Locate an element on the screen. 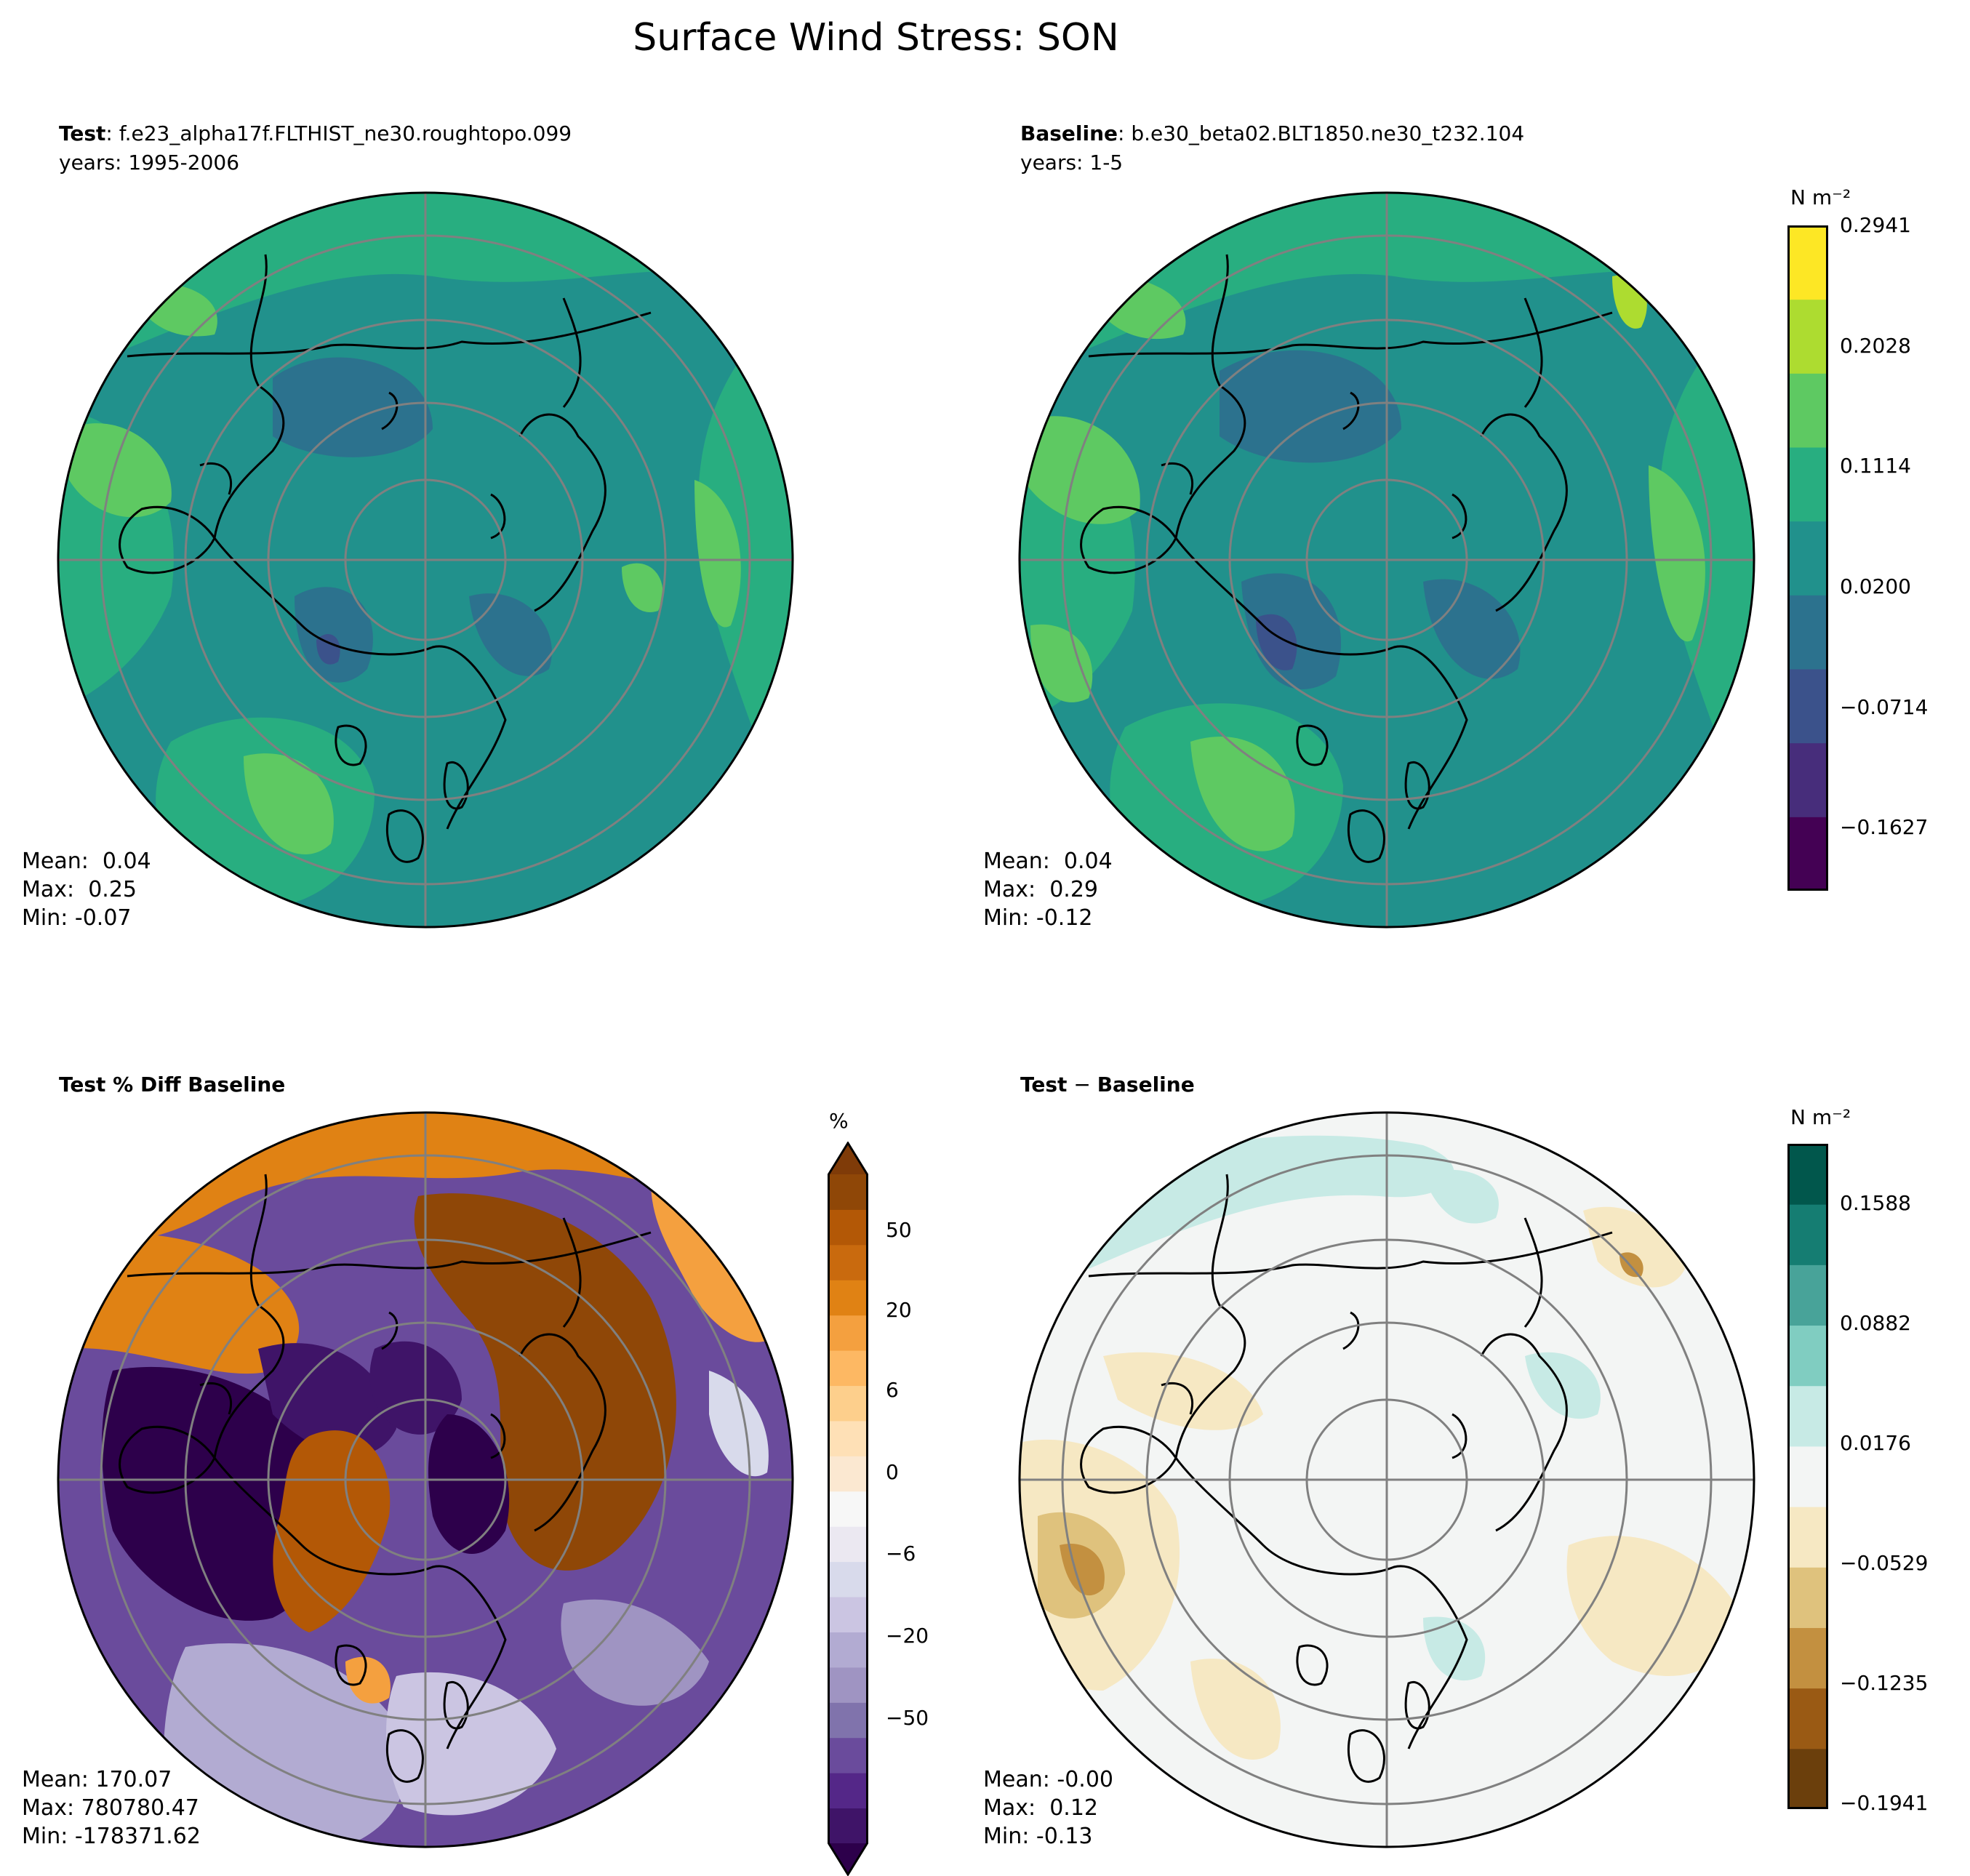 The height and width of the screenshot is (1876, 1970). colorbar-extend-low is located at coordinates (848, 1859).